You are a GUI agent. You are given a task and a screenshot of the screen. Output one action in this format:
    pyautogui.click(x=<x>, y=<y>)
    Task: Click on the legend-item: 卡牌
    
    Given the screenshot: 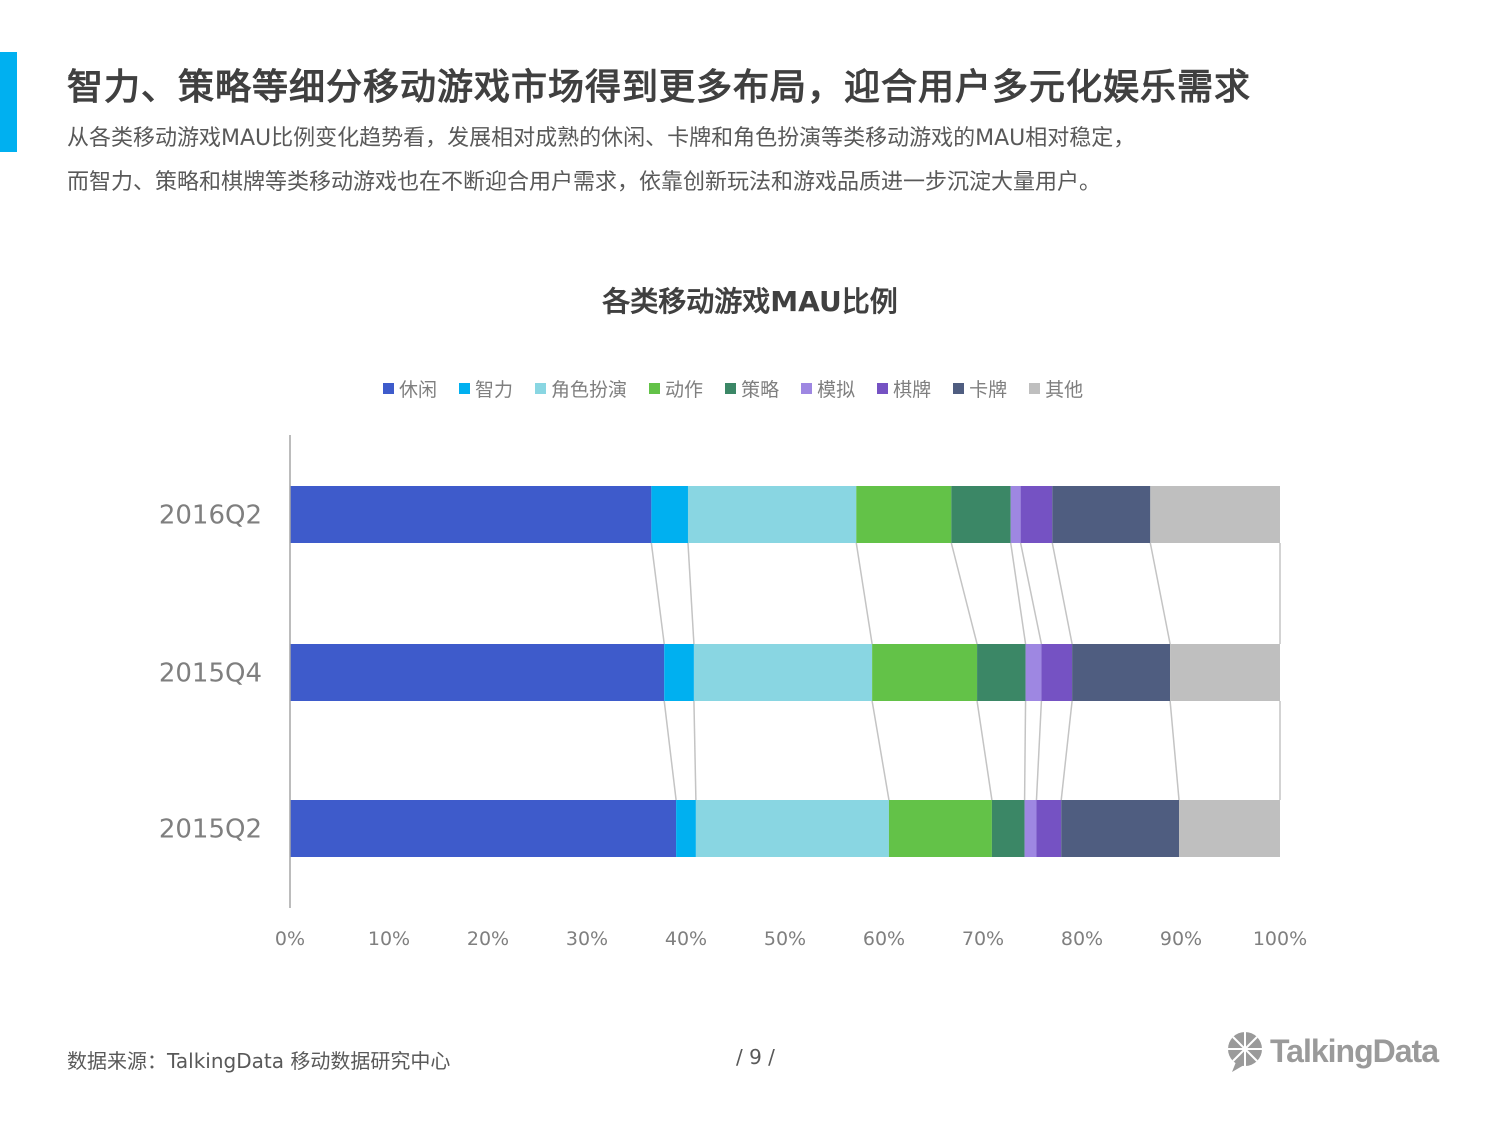 What is the action you would take?
    pyautogui.click(x=980, y=388)
    